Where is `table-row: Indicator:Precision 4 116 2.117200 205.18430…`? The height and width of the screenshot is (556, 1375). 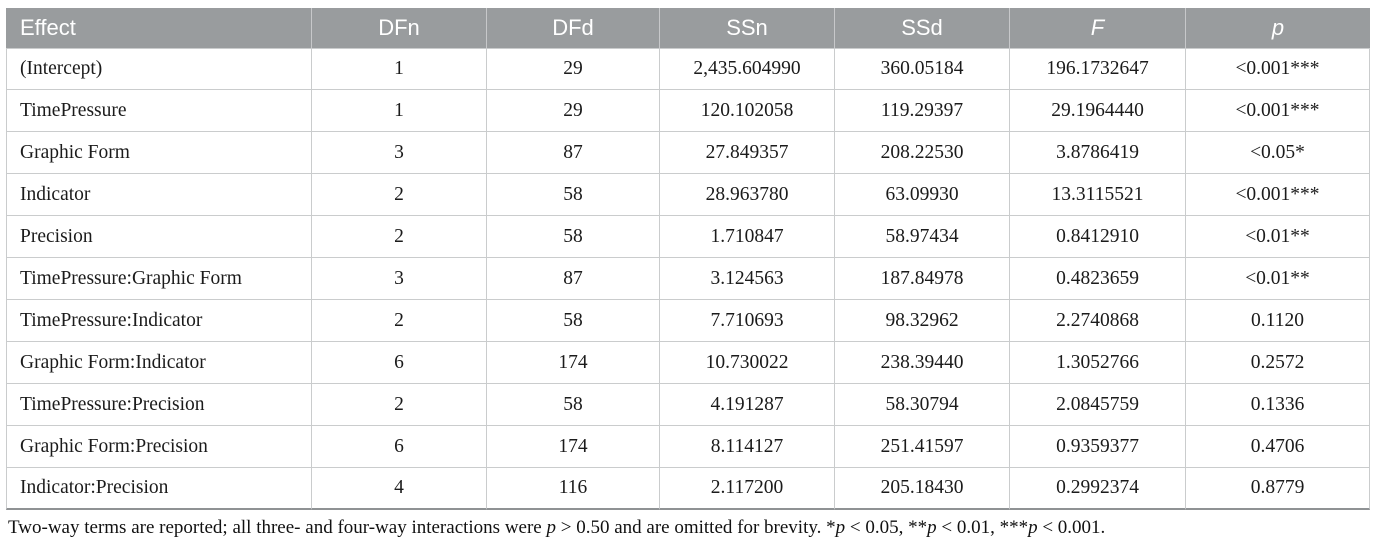
table-row: Indicator:Precision 4 116 2.117200 205.18430… is located at coordinates (688, 489).